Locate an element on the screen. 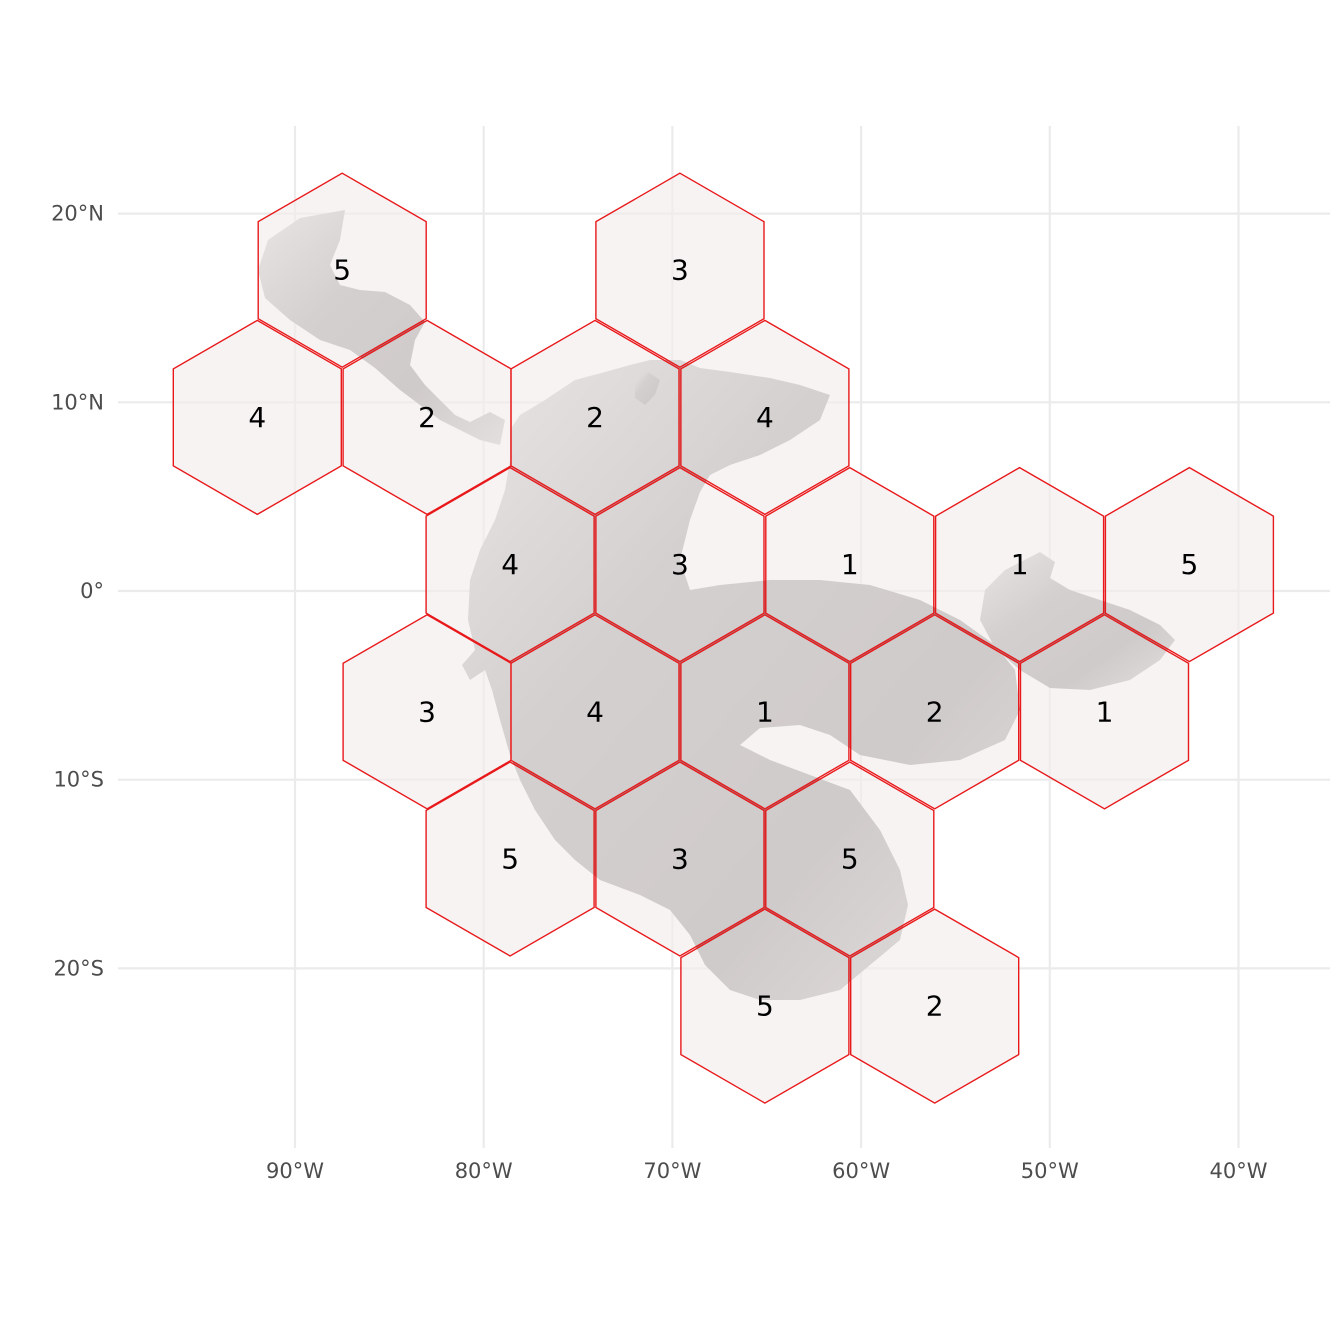 This screenshot has height=1344, width=1344. x-tick-label: 40°W is located at coordinates (1239, 1171).